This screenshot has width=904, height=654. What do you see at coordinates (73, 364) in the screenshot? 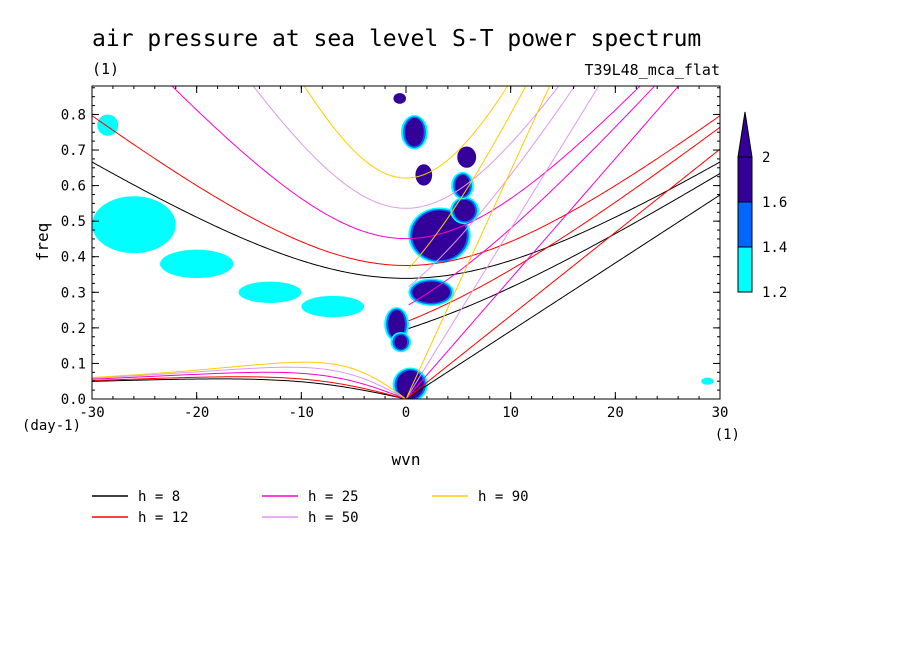
I see `y-tick-label: 0.1` at bounding box center [73, 364].